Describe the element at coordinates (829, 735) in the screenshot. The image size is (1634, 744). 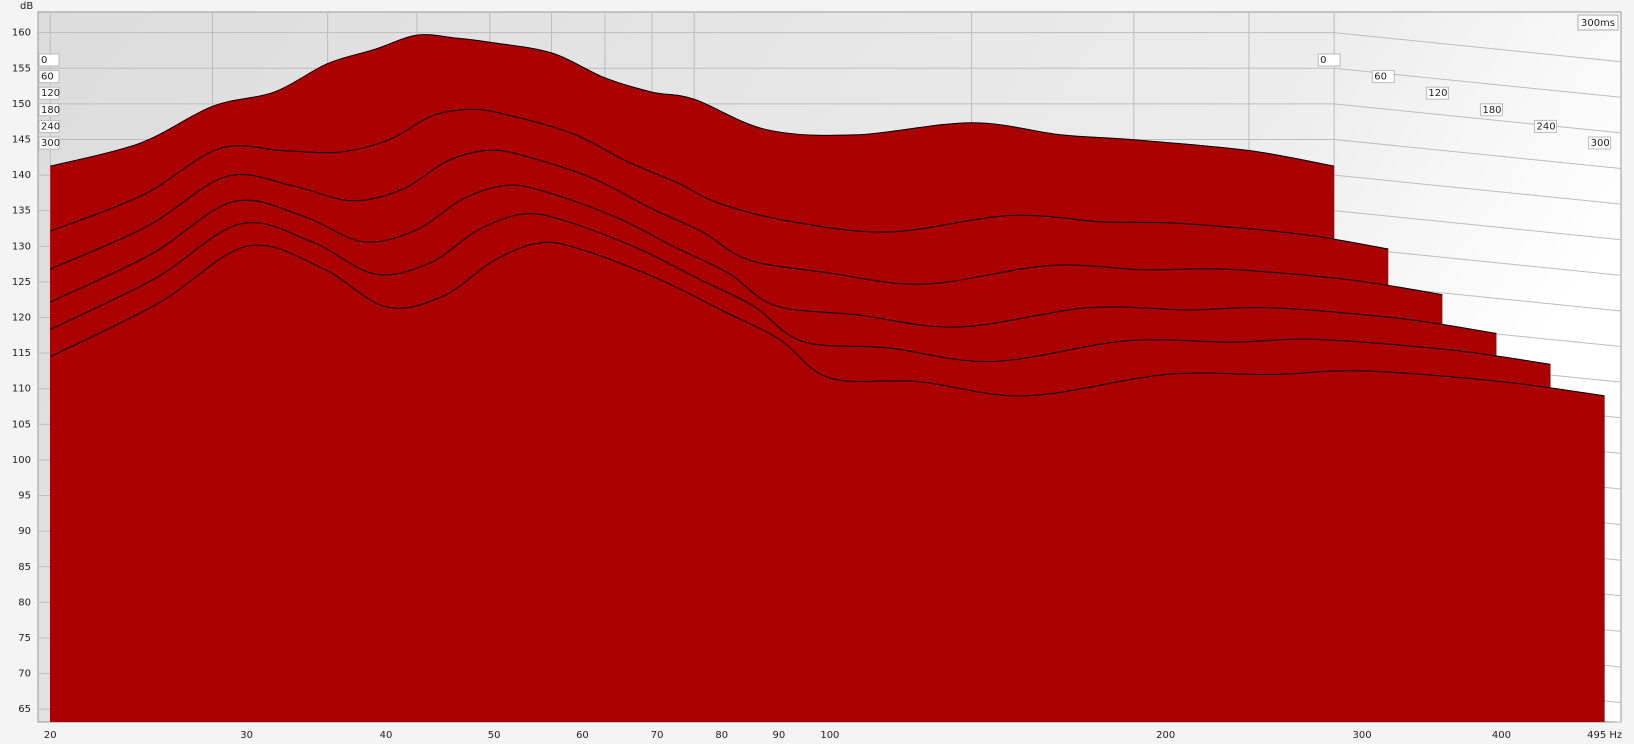
I see `x-tick-label: 100` at that location.